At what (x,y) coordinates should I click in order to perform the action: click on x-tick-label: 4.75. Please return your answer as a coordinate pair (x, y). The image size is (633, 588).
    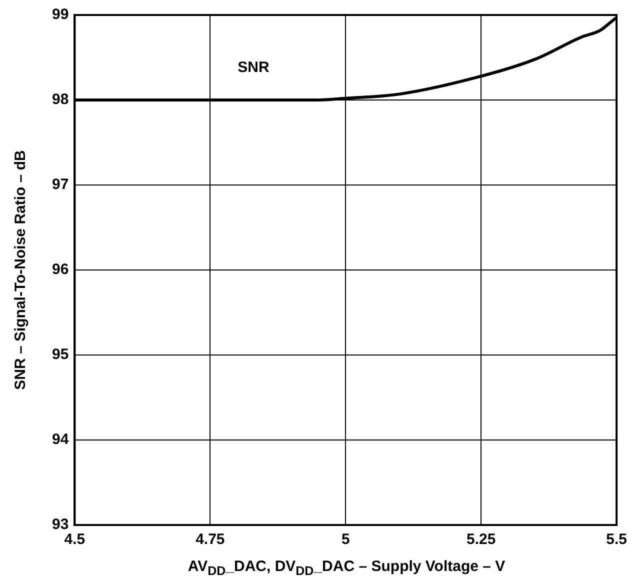
    Looking at the image, I should click on (210, 539).